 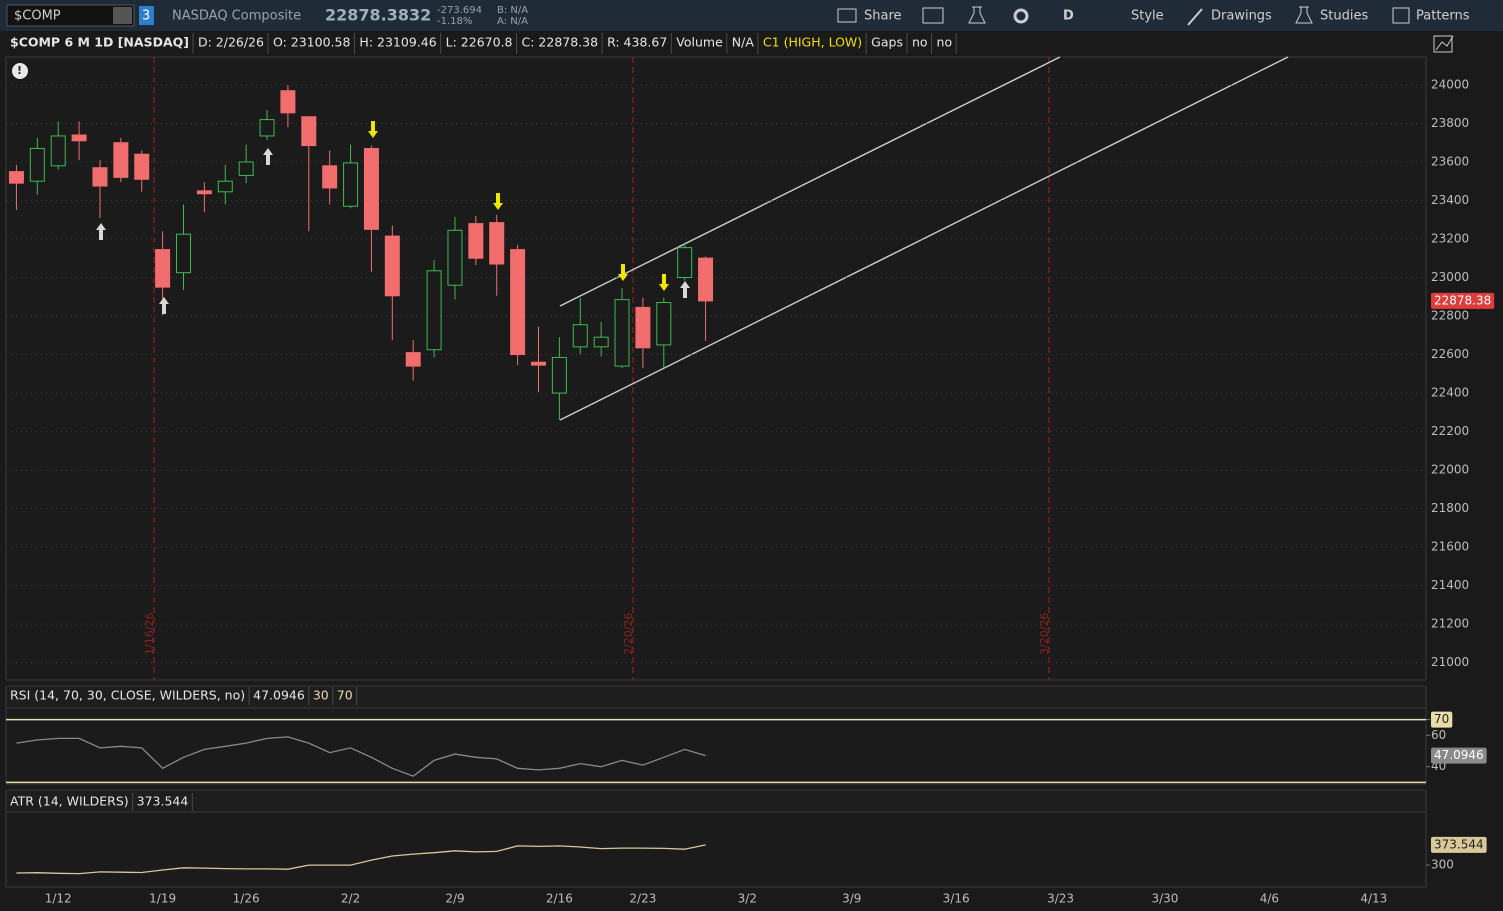 I want to click on last-price-label: 22878.38, so click(x=1462, y=300).